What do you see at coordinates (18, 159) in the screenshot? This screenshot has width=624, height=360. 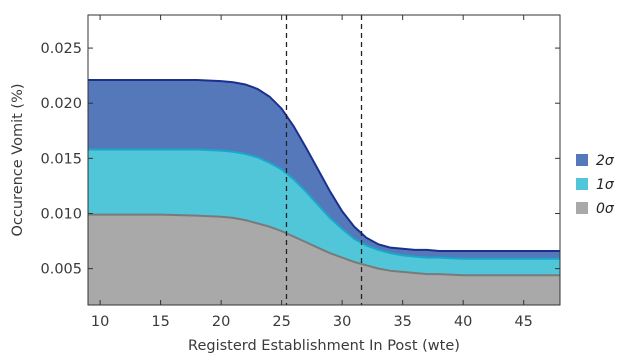 I see `y-axis-title: Occurence Vomit (%)` at bounding box center [18, 159].